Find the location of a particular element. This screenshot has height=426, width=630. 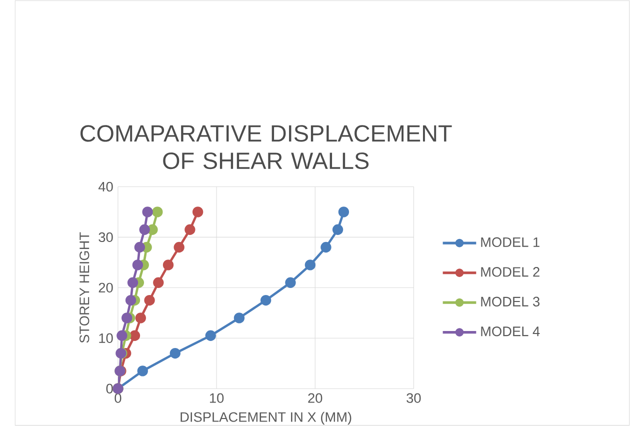

x-axis-title: DISPLACEMENT IN X (MM) is located at coordinates (266, 418).